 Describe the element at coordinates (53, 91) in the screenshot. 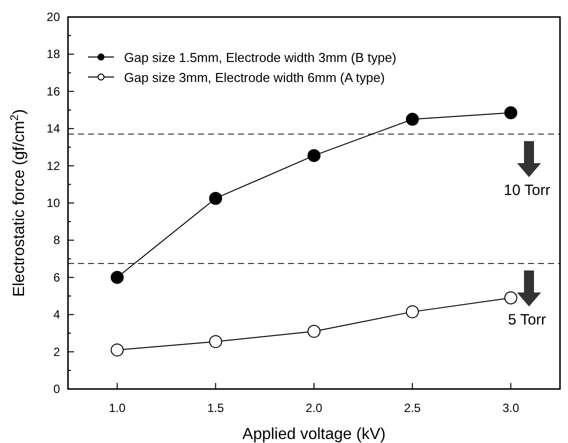

I see `y-tick-label: 16` at that location.